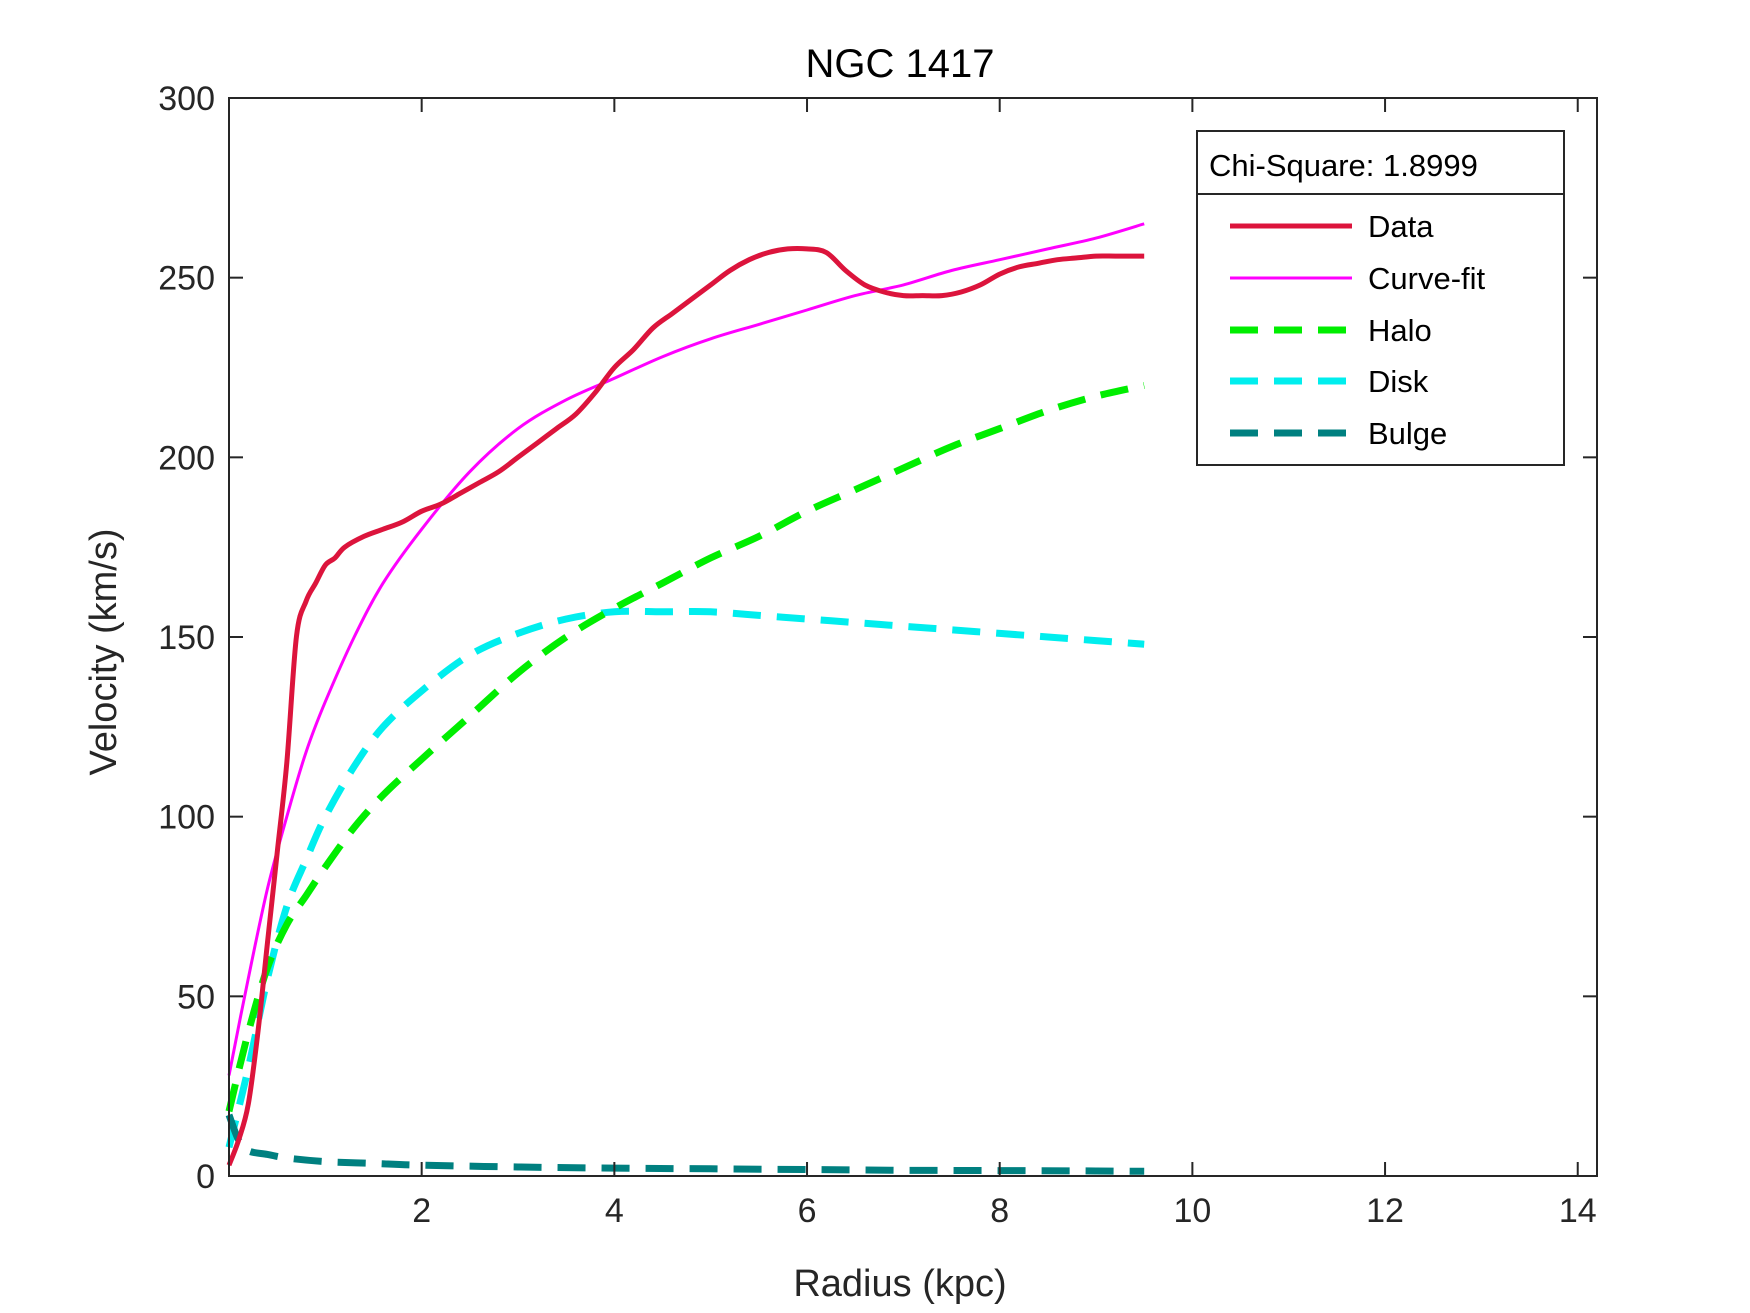 The height and width of the screenshot is (1313, 1750). What do you see at coordinates (999, 1211) in the screenshot?
I see `x-tick-label: 8` at bounding box center [999, 1211].